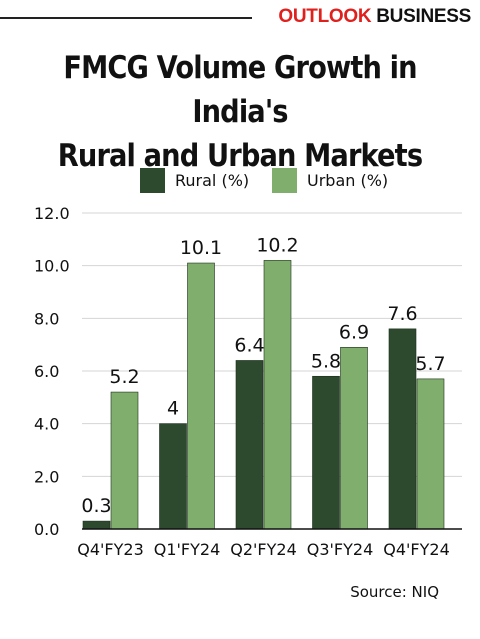 The image size is (480, 639). What do you see at coordinates (152, 180) in the screenshot?
I see `legend-swatch-rural` at bounding box center [152, 180].